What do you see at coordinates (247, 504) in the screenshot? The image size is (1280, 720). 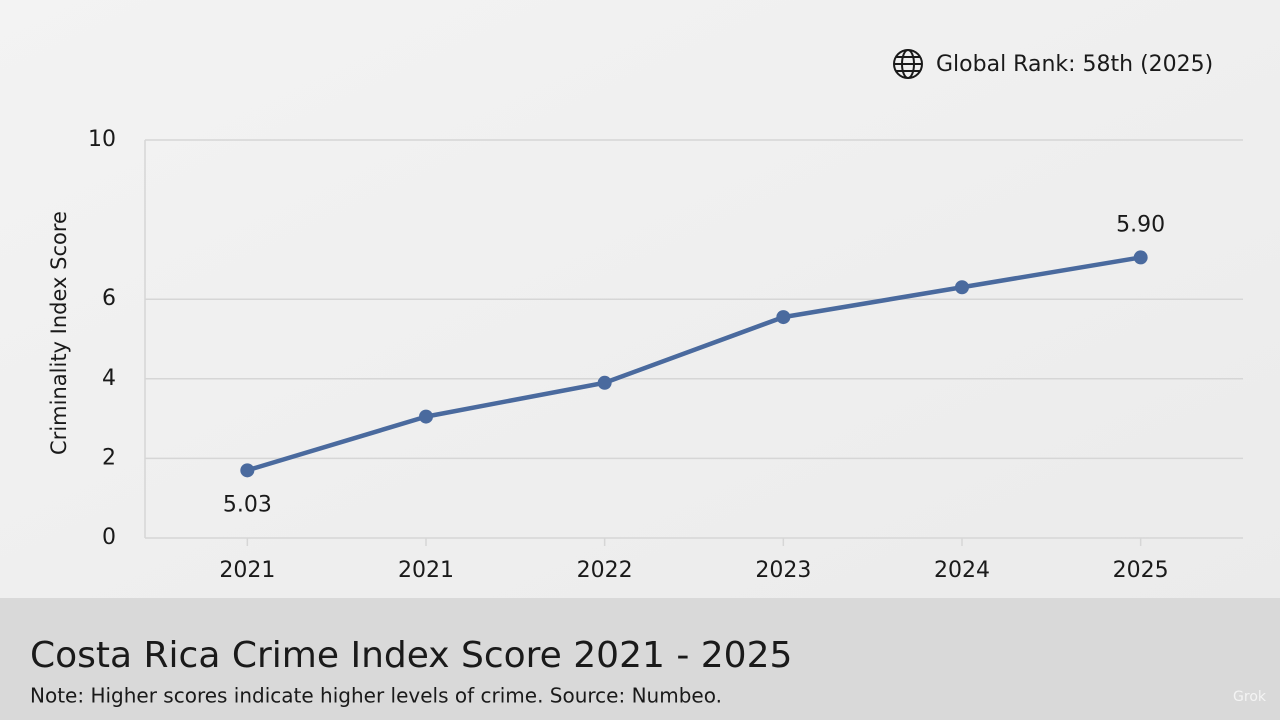 I see `data-annotation: 5.03` at bounding box center [247, 504].